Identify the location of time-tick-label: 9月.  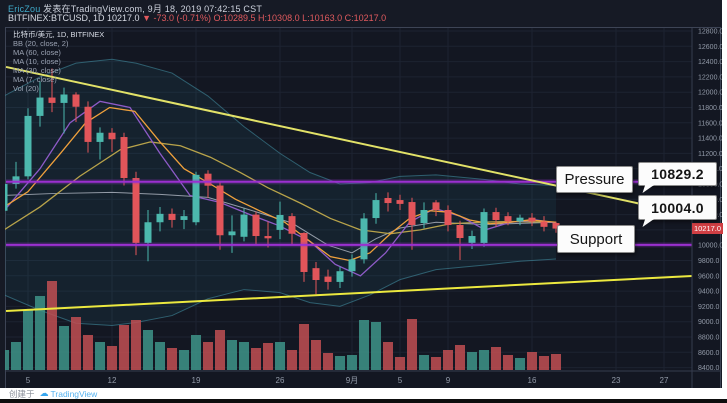
(352, 380).